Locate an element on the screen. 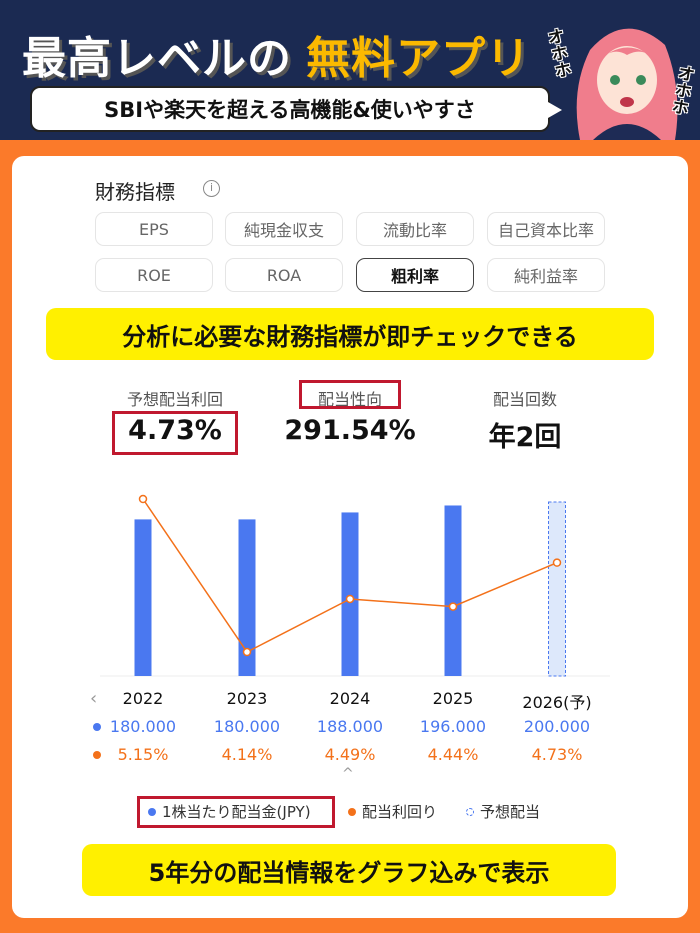 Image resolution: width=700 pixels, height=933 pixels. chip-current-ratio: 流動比率 is located at coordinates (415, 229).